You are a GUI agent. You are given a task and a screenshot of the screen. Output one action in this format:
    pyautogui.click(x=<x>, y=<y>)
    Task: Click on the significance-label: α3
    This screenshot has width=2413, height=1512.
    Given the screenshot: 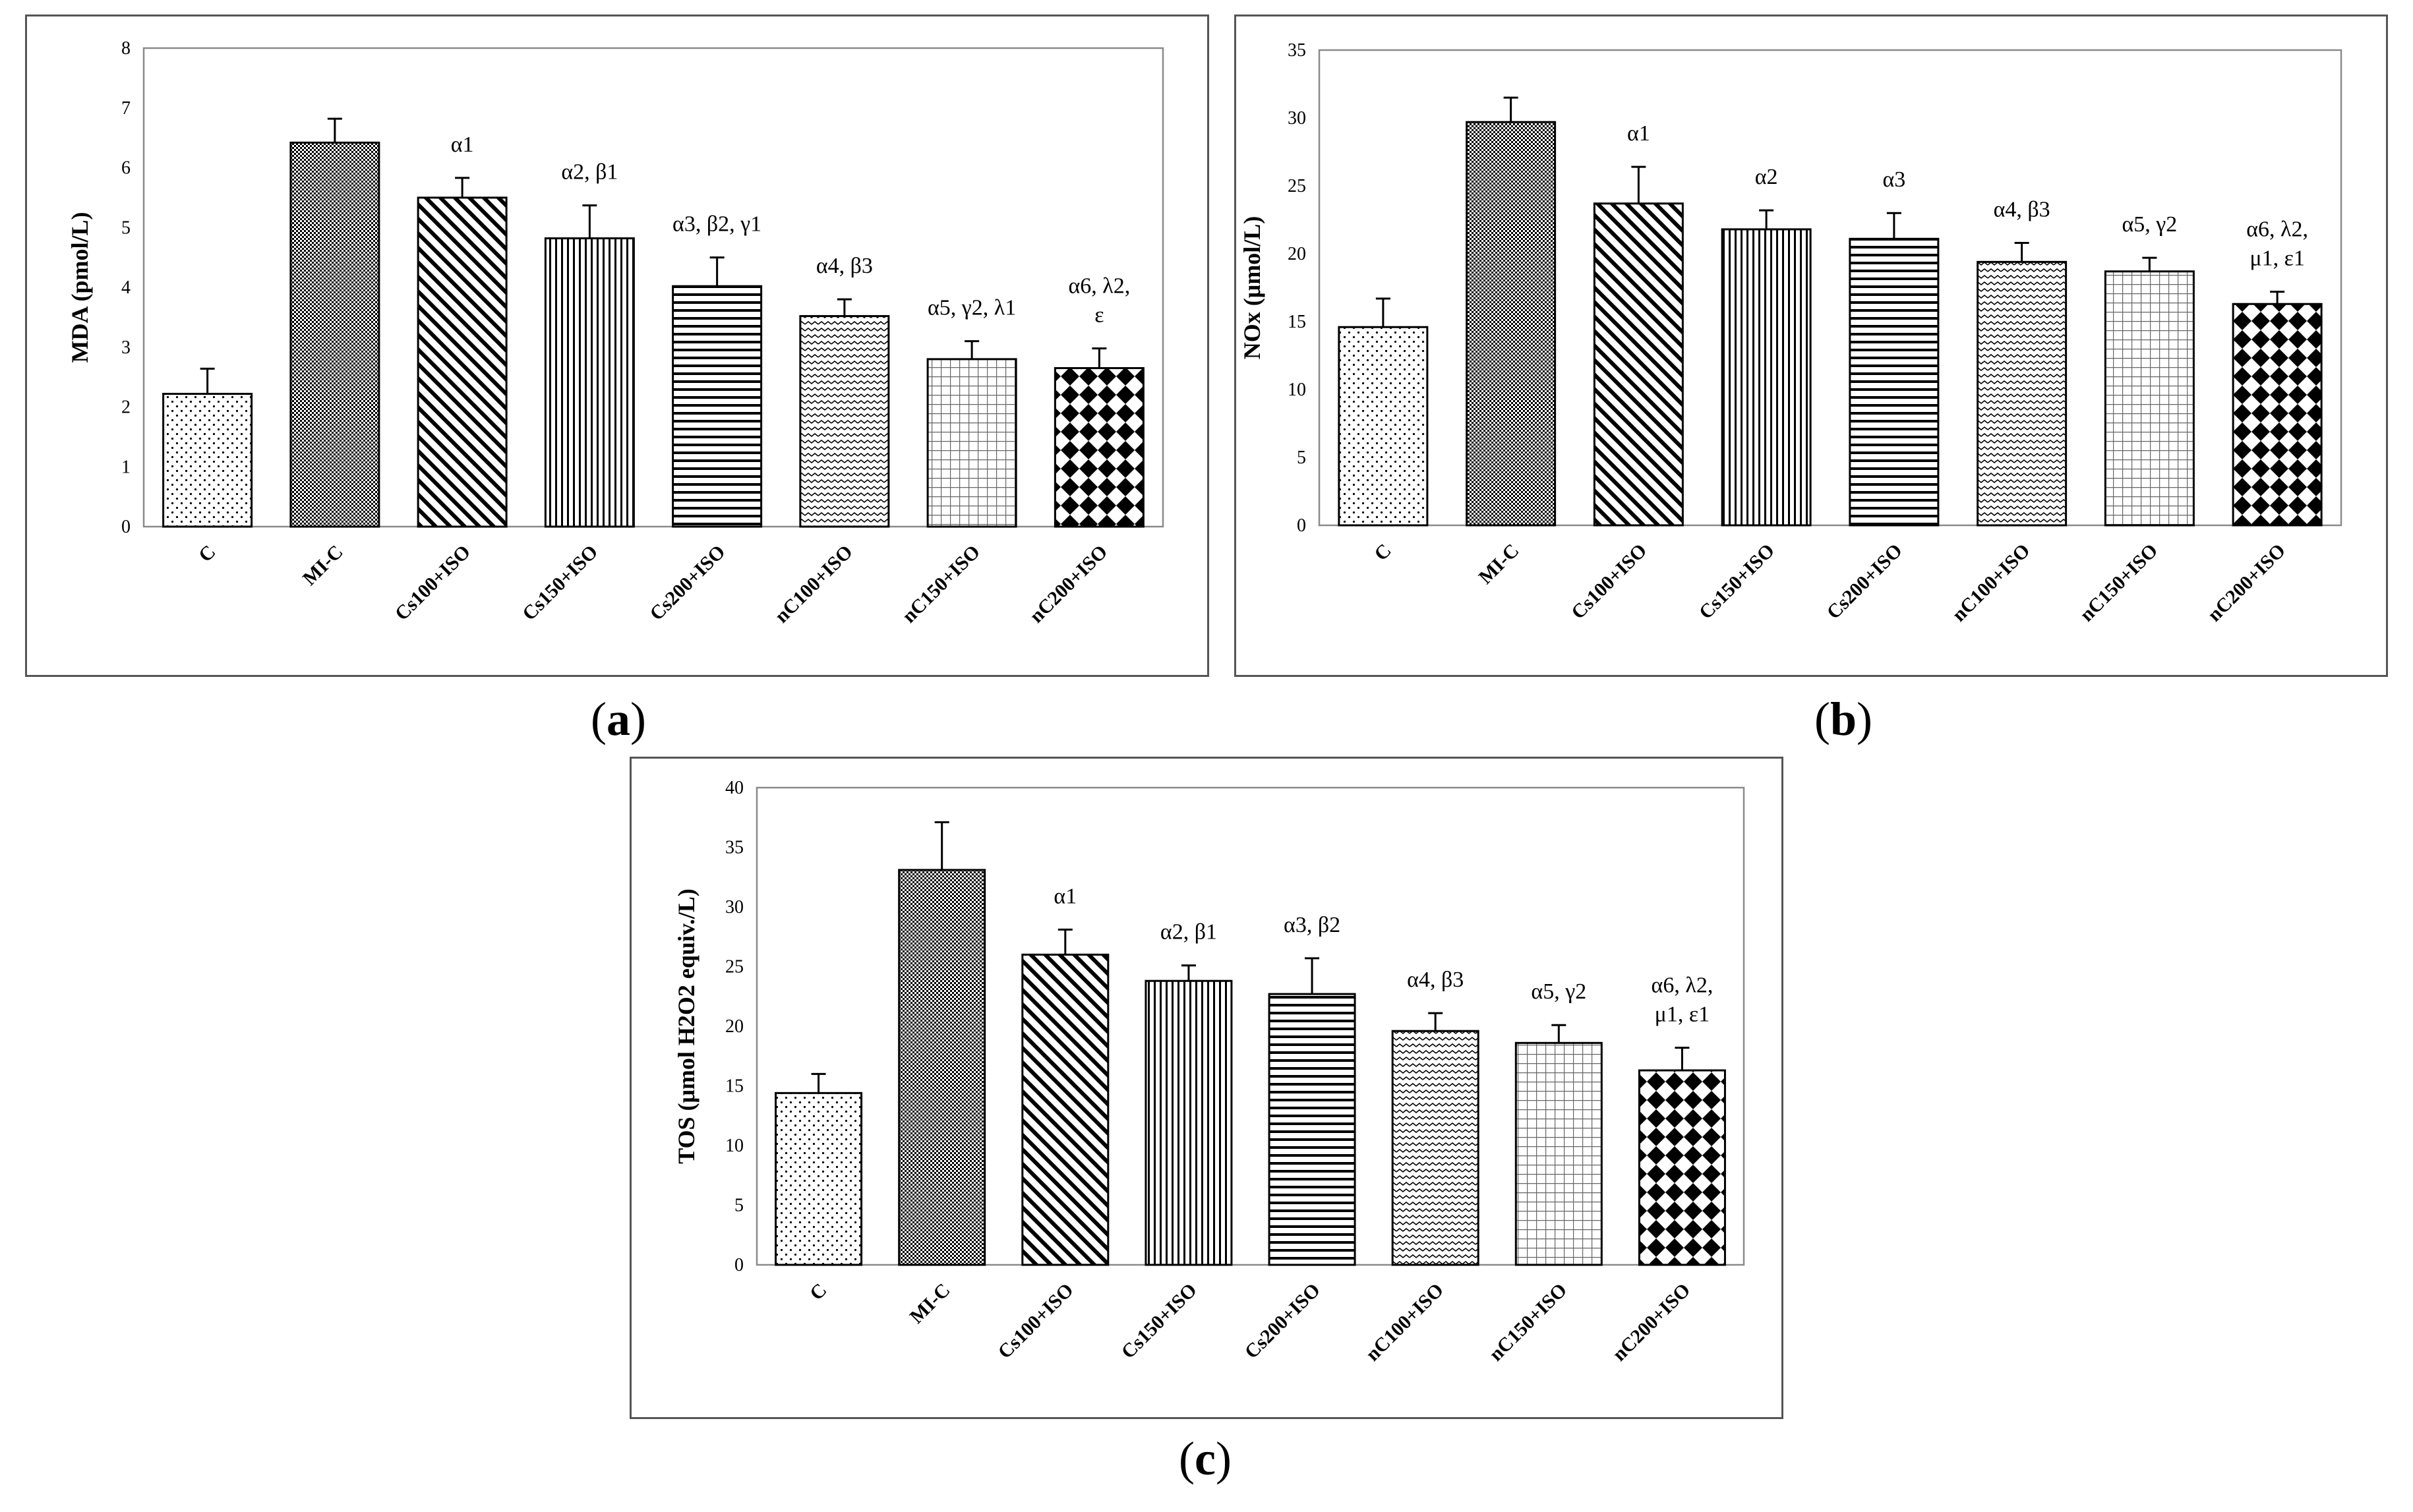 What is the action you would take?
    pyautogui.click(x=1894, y=179)
    